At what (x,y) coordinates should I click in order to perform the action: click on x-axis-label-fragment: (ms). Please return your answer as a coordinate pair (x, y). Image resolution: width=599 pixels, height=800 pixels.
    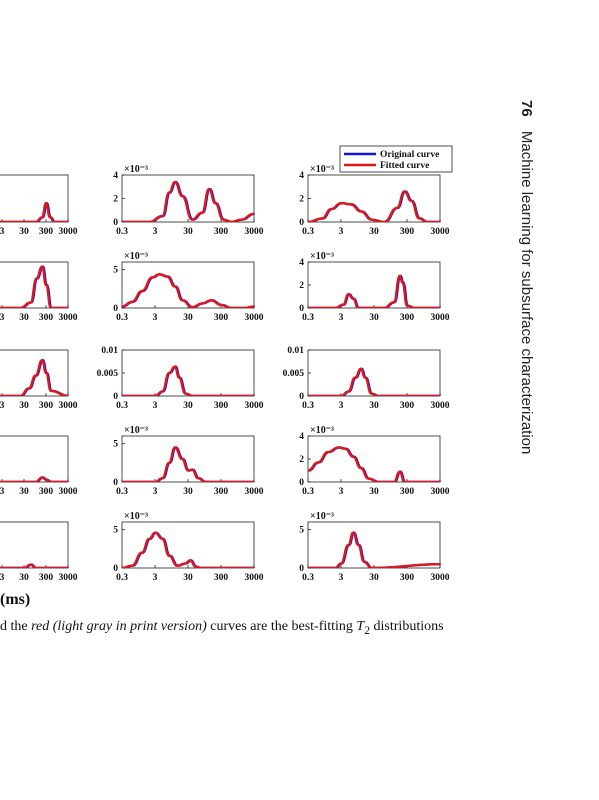
    Looking at the image, I should click on (15, 599).